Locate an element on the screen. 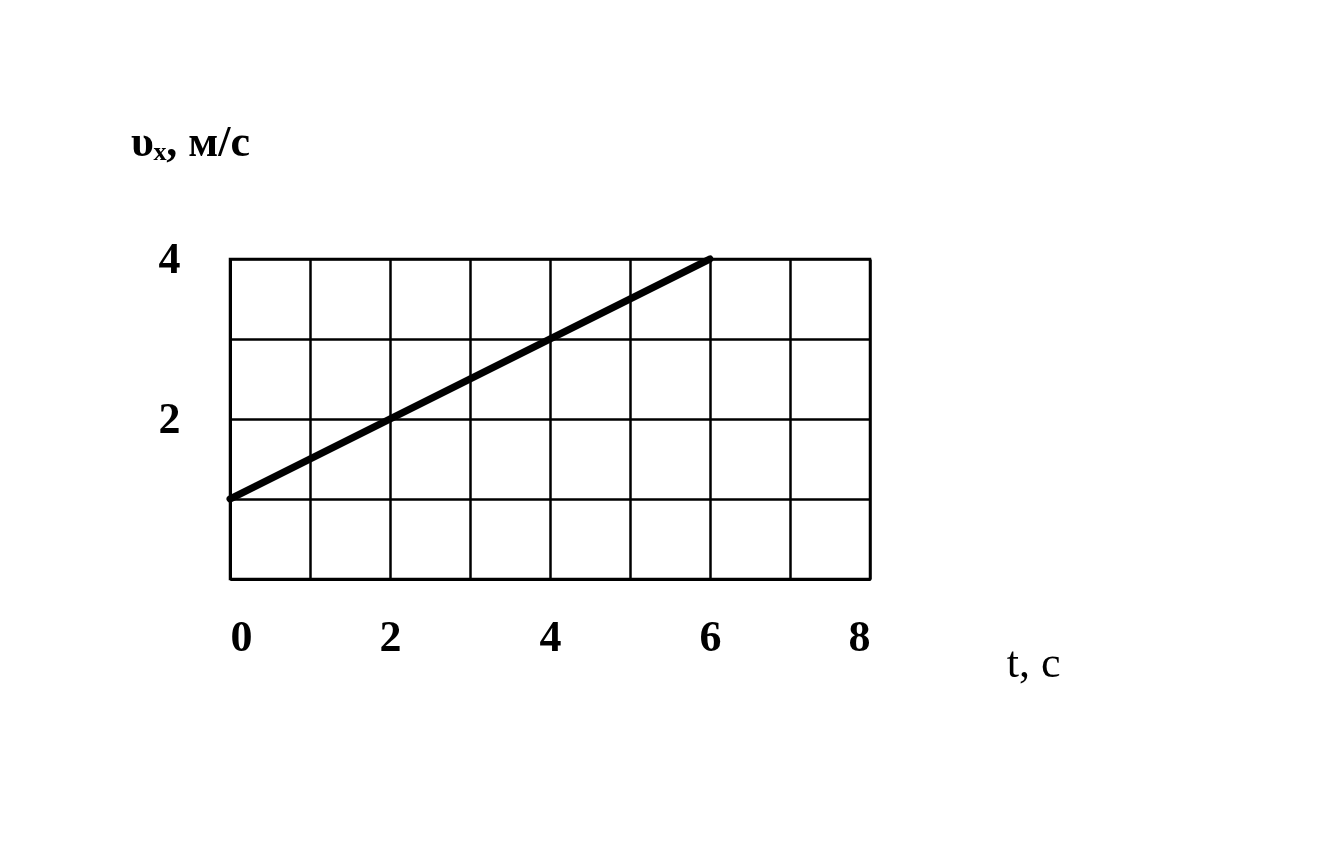 The height and width of the screenshot is (854, 1337). x-tick-label: 2 is located at coordinates (390, 636).